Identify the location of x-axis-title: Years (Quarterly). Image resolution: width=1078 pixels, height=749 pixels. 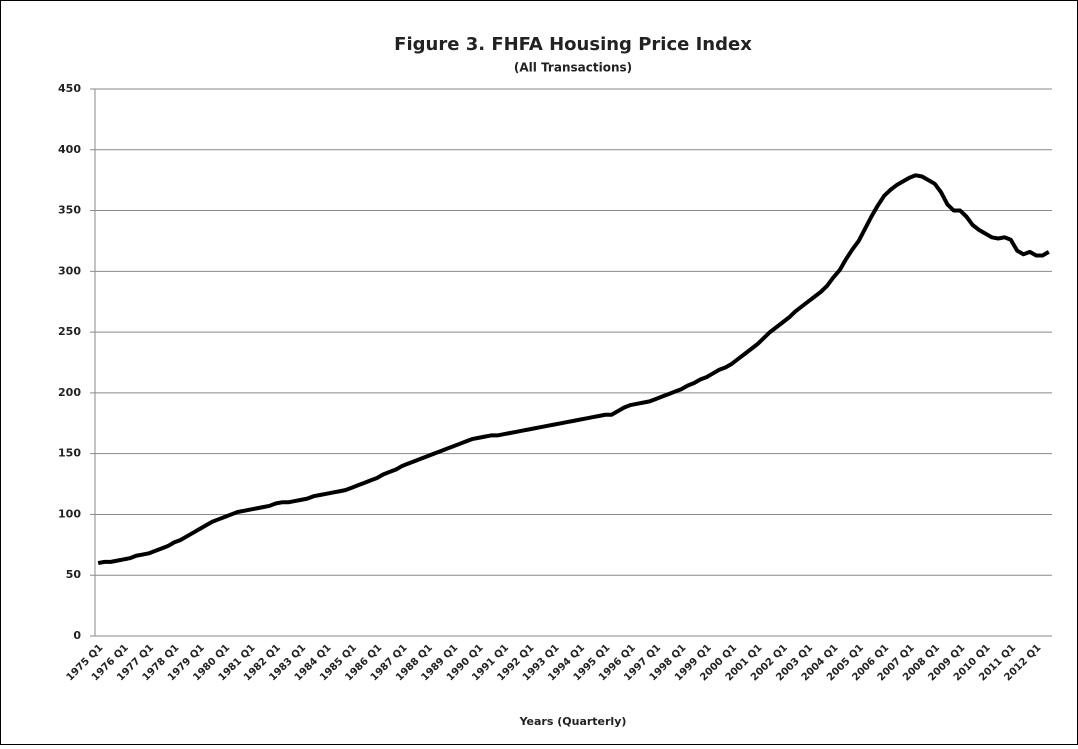
(573, 721).